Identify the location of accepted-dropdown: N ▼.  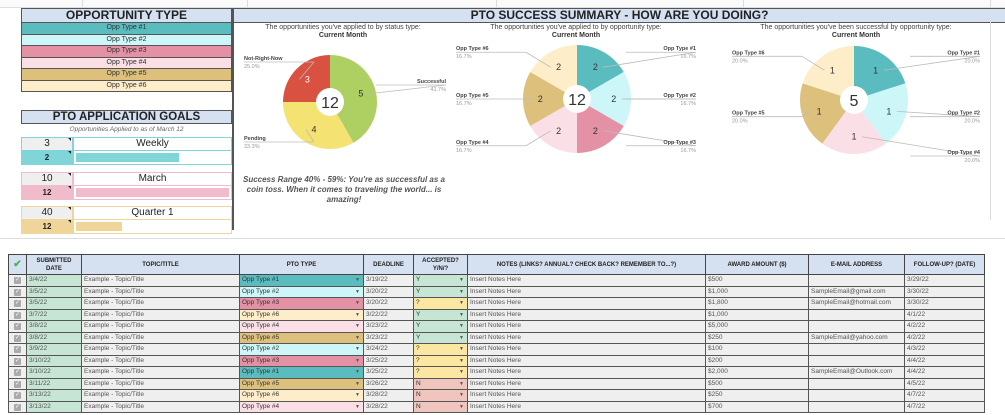
(440, 395).